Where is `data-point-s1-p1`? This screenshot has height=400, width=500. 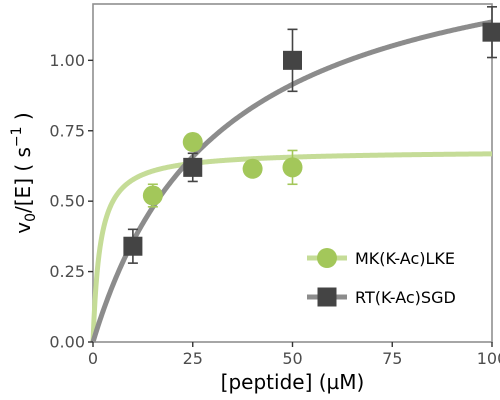
data-point-s1-p1 is located at coordinates (193, 167).